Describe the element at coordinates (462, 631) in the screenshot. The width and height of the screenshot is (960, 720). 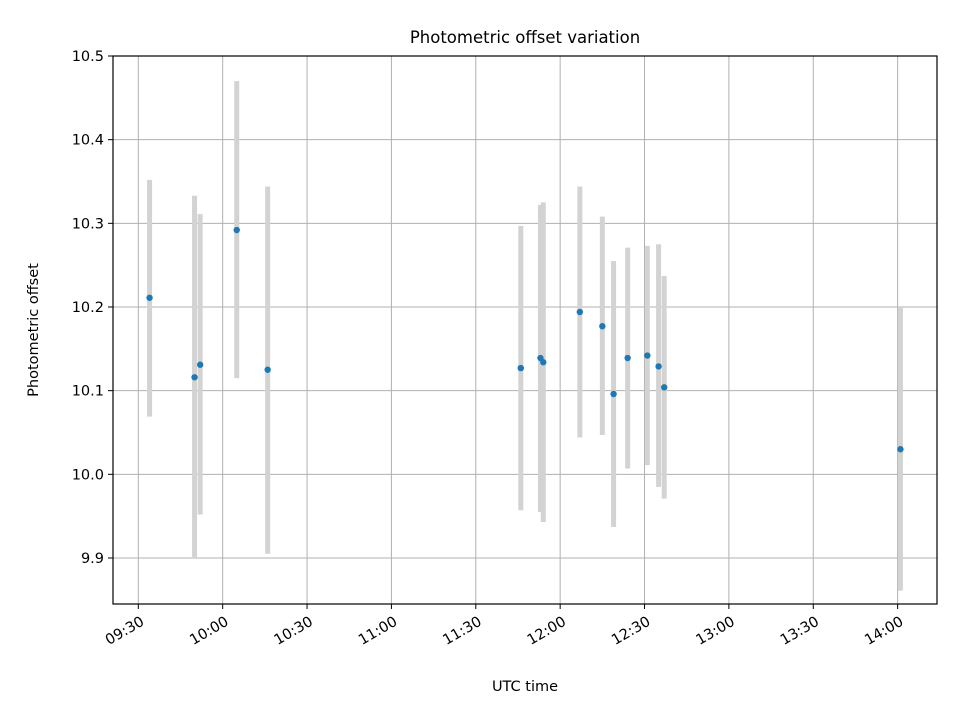
I see `x-tick-label: 11:30` at that location.